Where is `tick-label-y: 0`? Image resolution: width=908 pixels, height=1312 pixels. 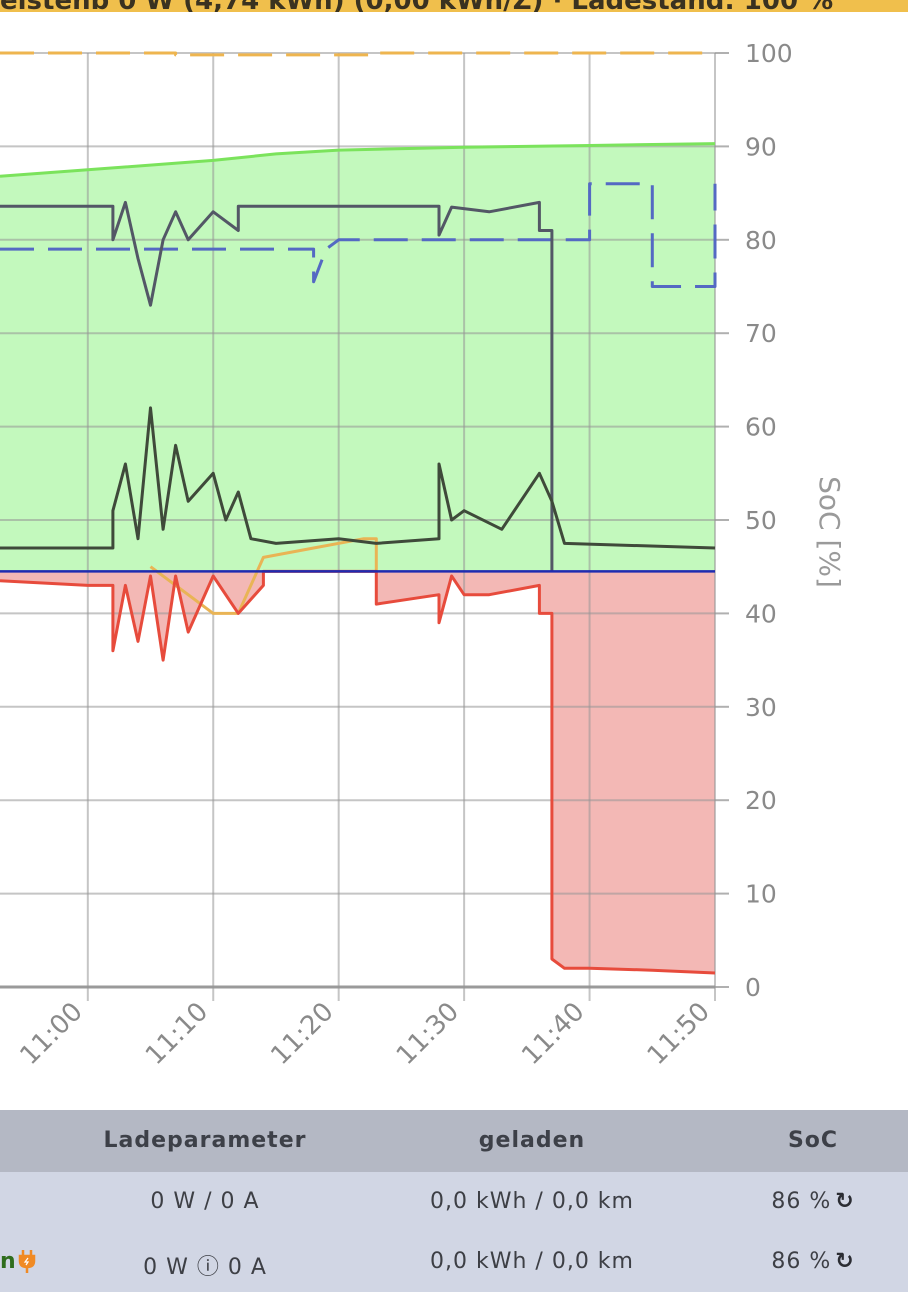
tick-label-y: 0 is located at coordinates (753, 987).